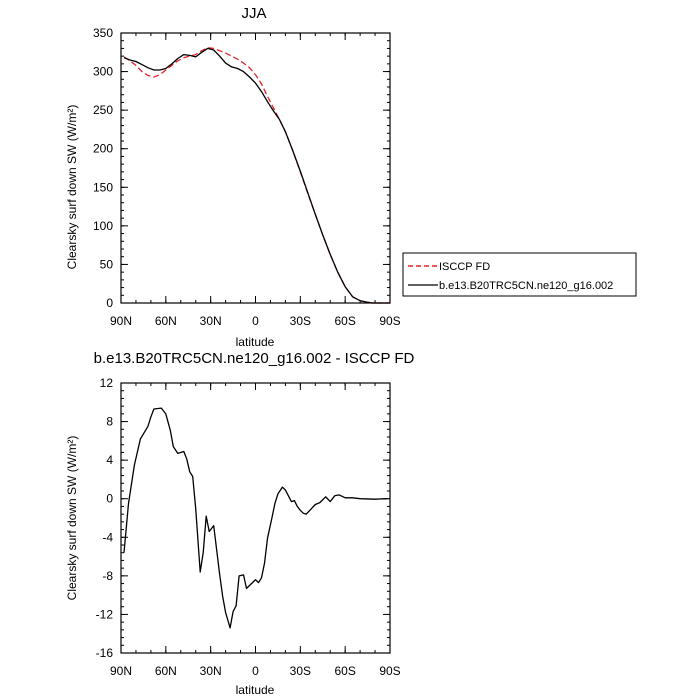 The width and height of the screenshot is (700, 700). What do you see at coordinates (121, 321) in the screenshot?
I see `top-chart-x-tick-label: 90N` at bounding box center [121, 321].